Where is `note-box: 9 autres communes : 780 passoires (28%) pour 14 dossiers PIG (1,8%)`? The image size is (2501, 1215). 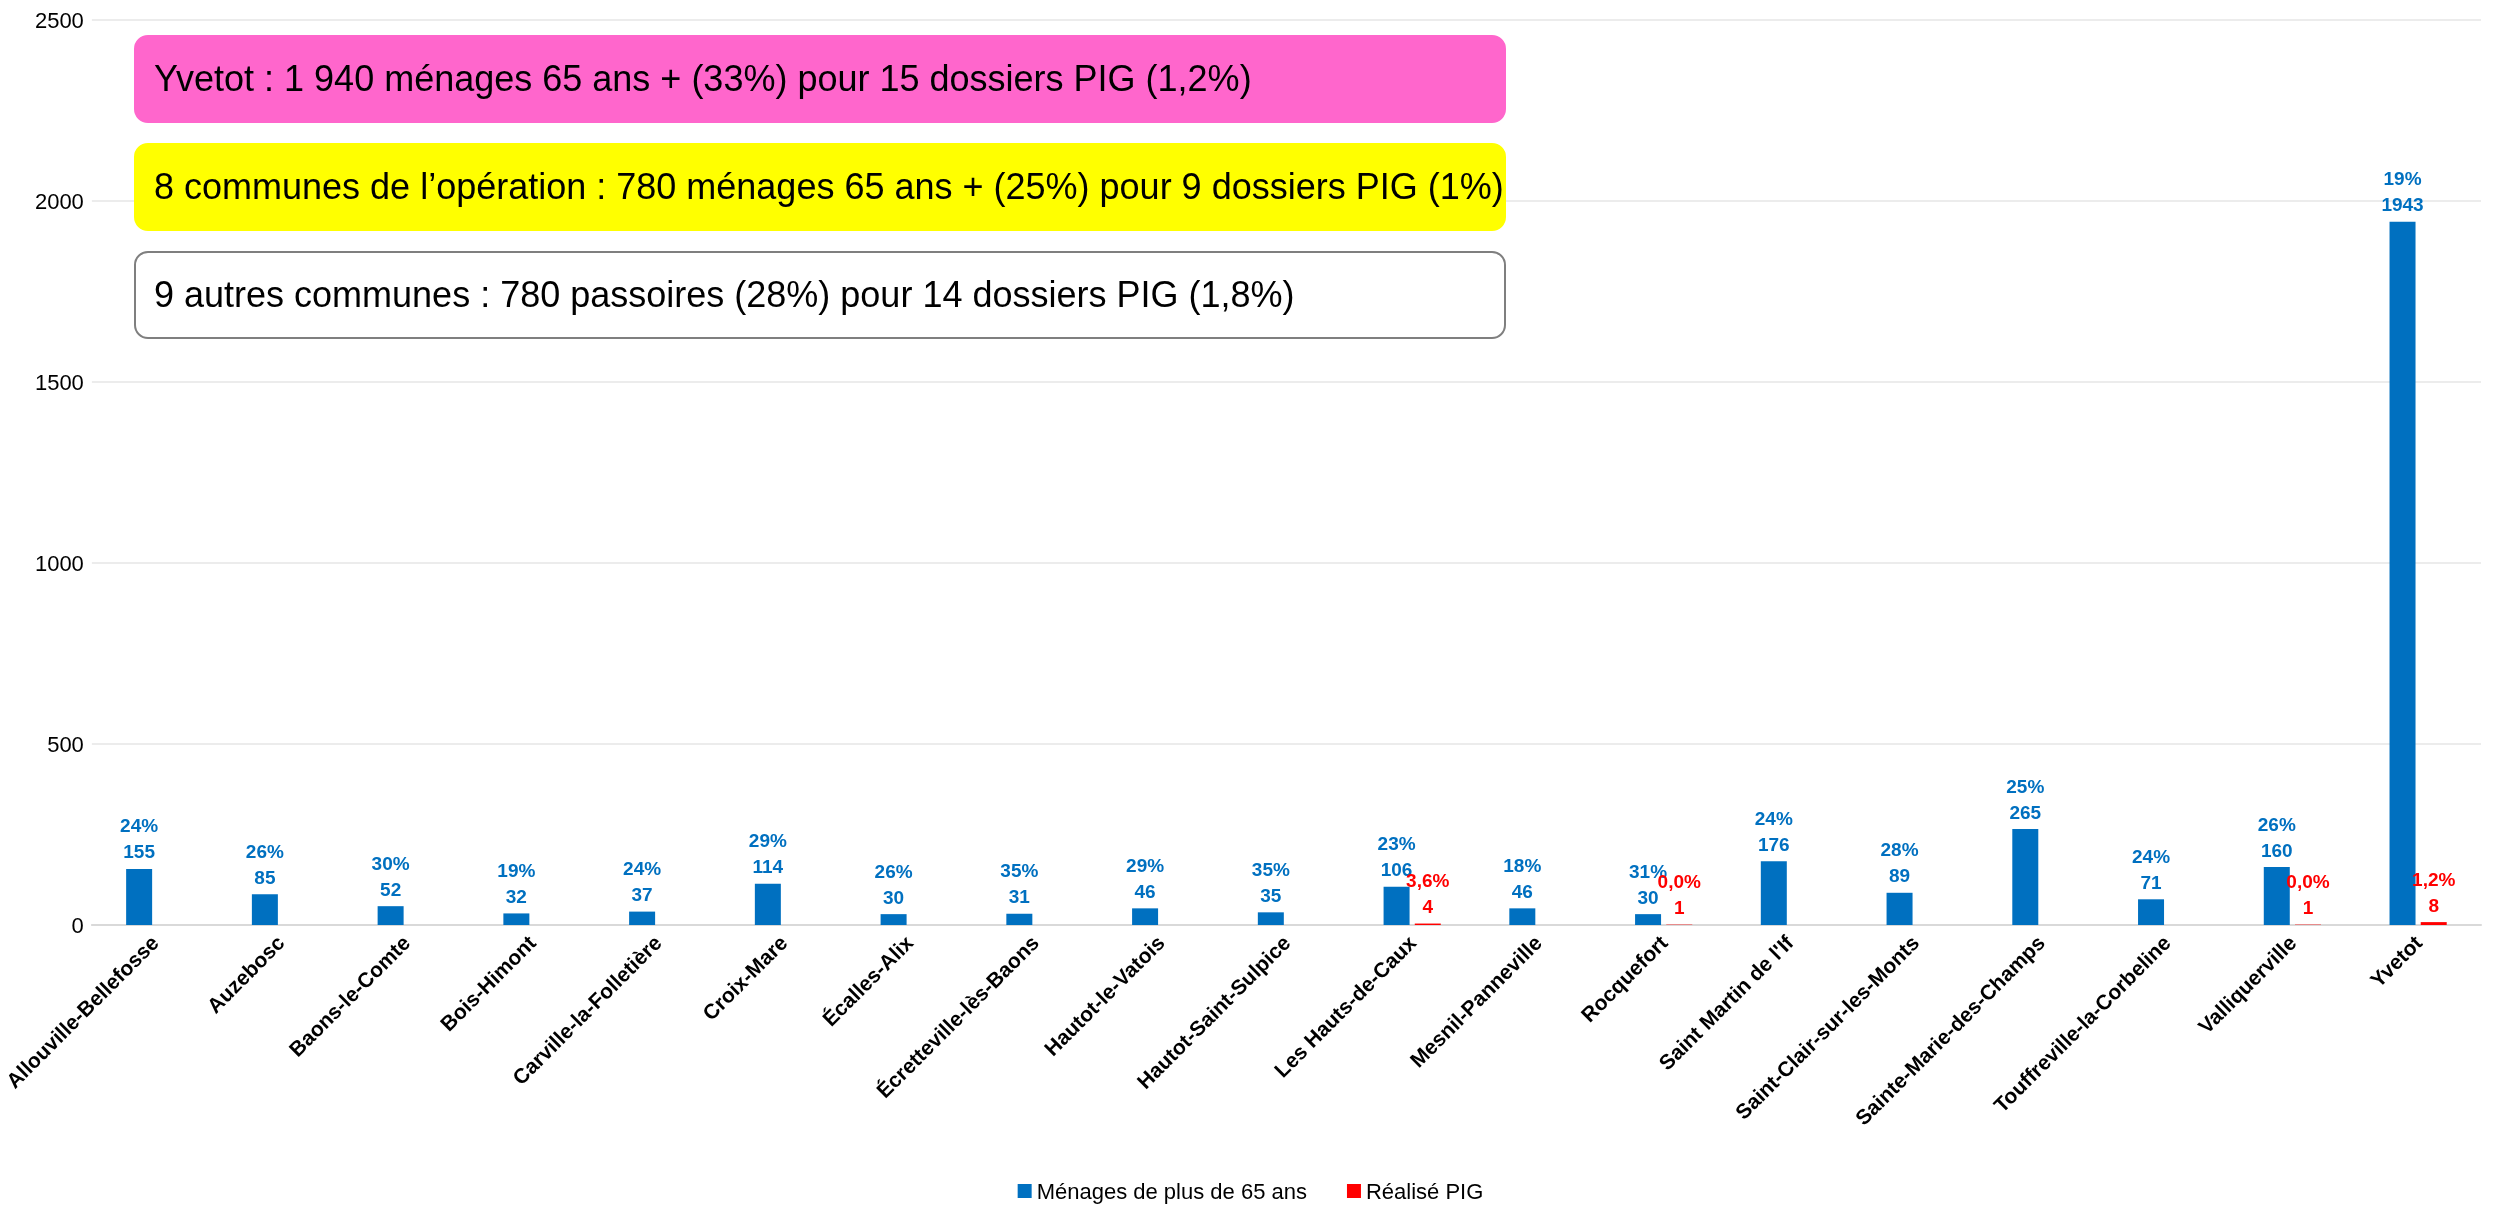
note-box: 9 autres communes : 780 passoires (28%) pour 14 dossiers PIG (1,8%) is located at coordinates (820, 295).